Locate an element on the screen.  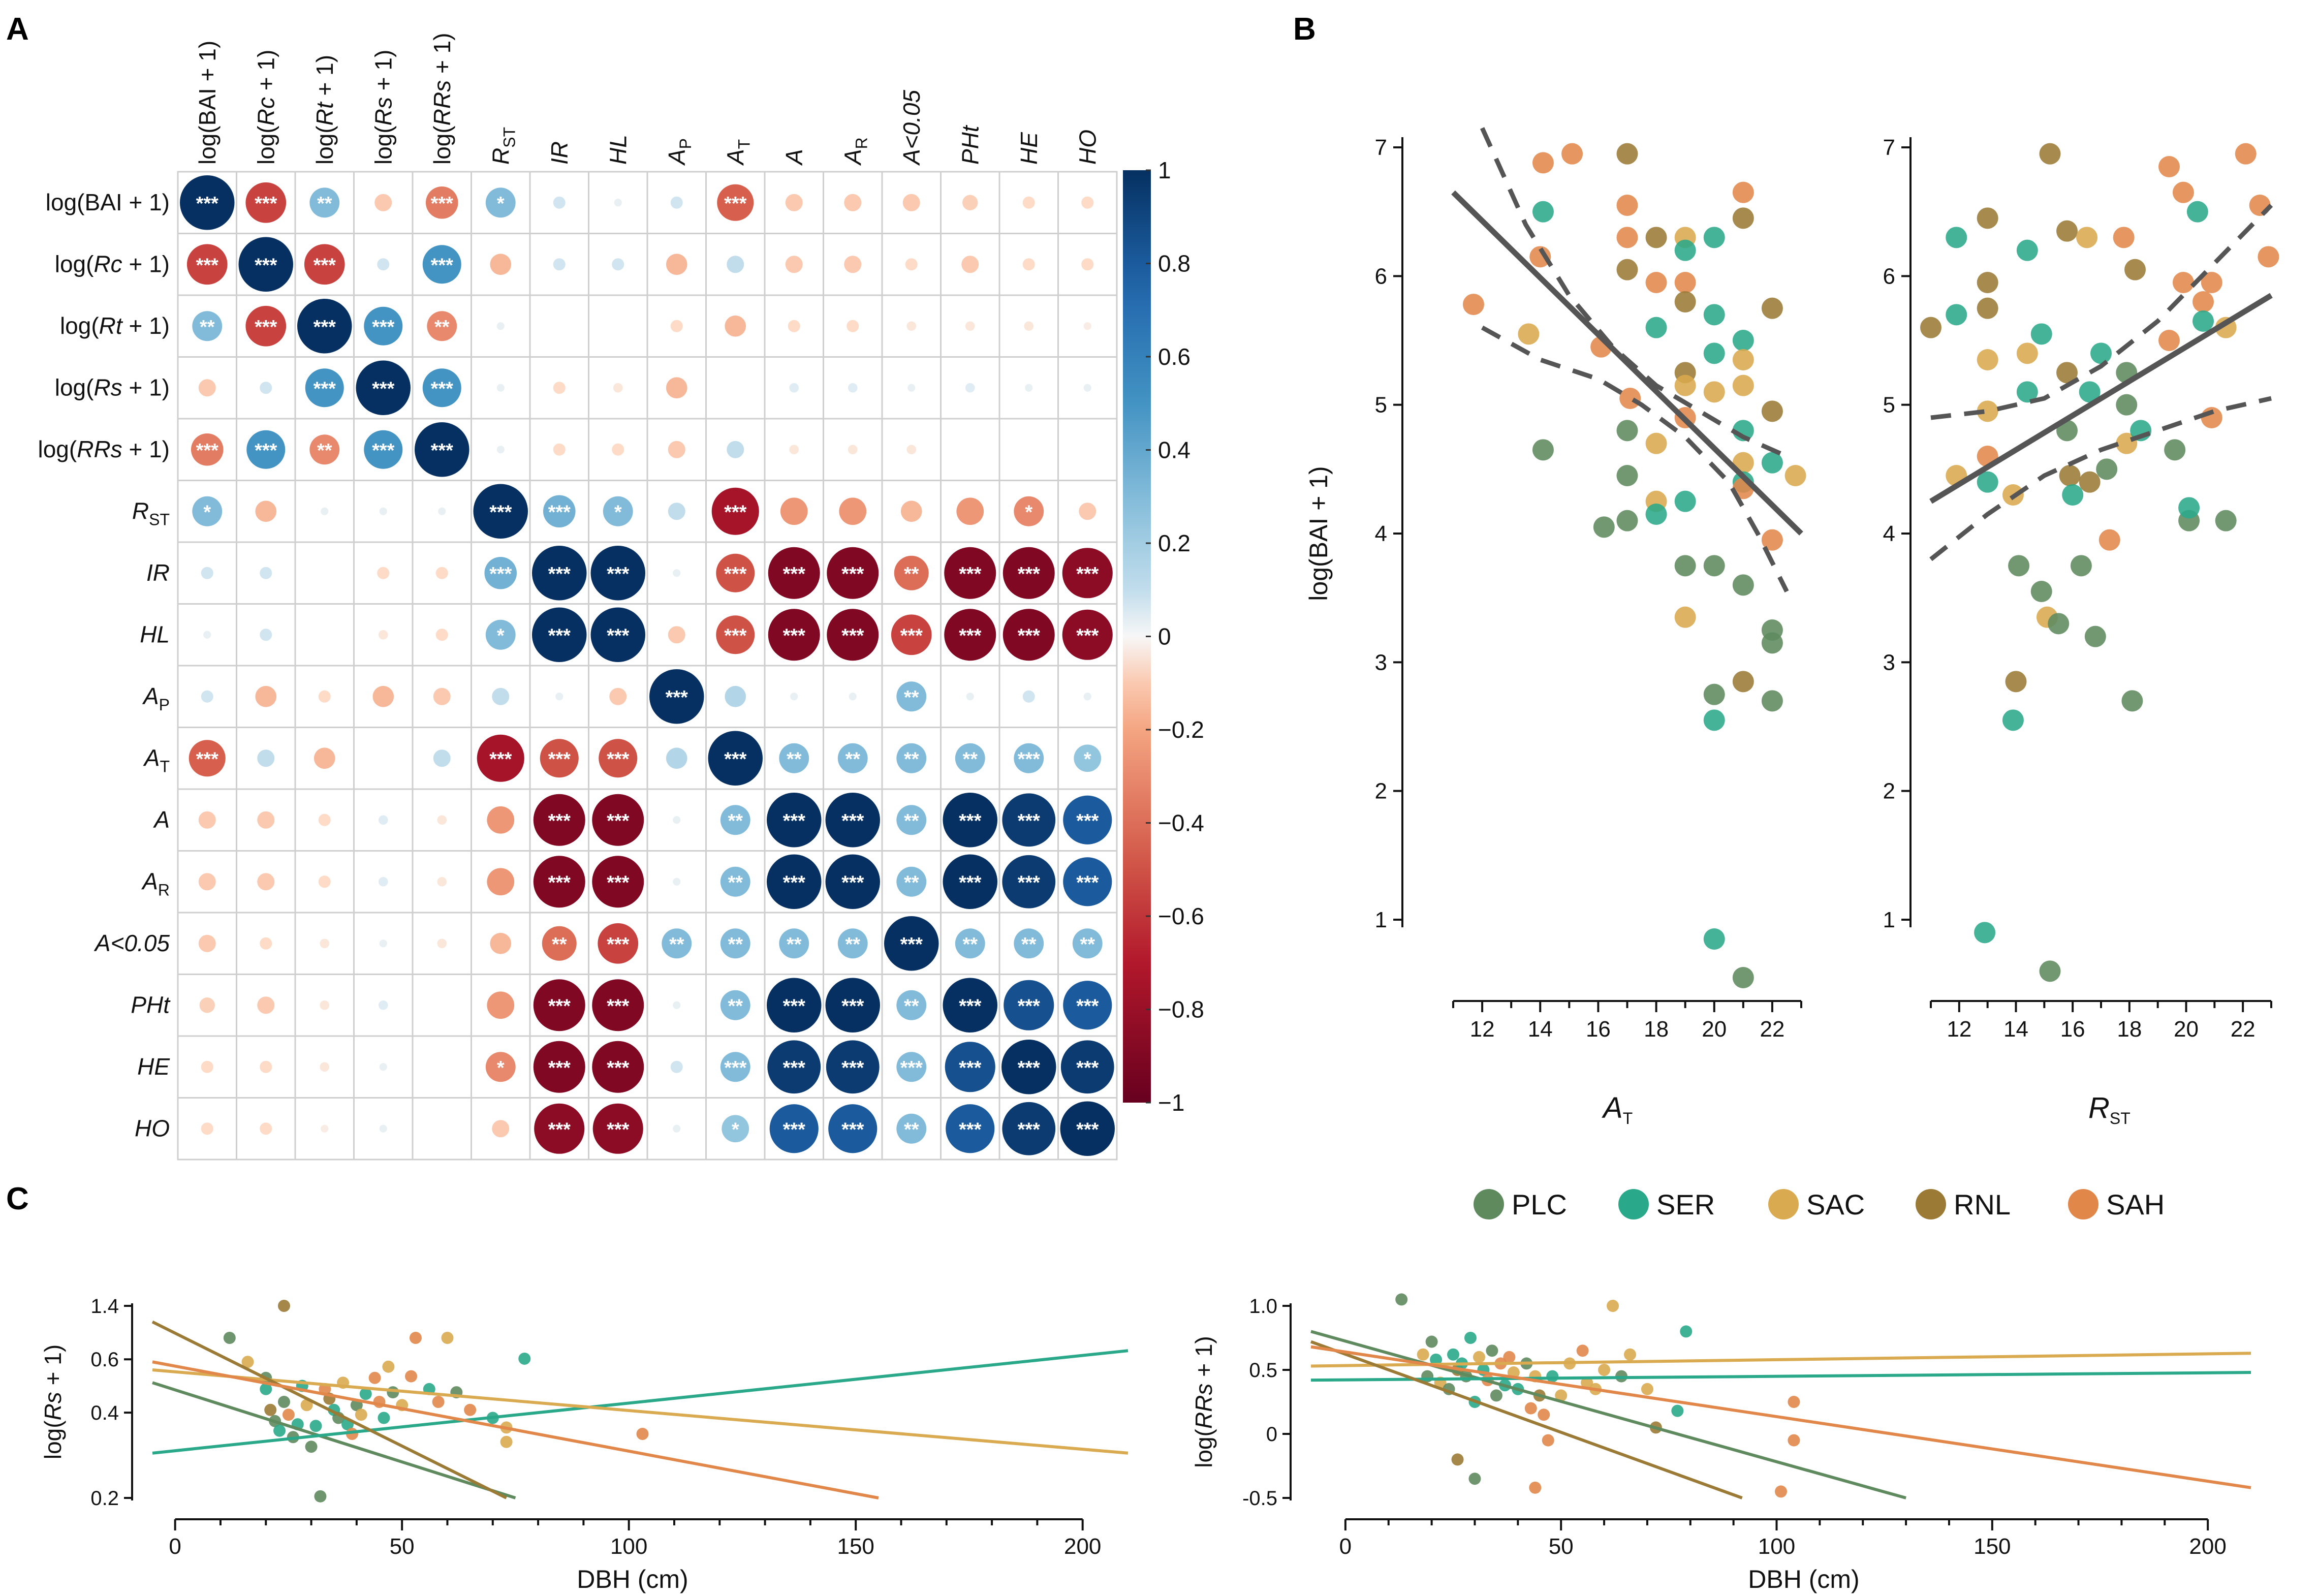
column-label: A is located at coordinates (794, 158).